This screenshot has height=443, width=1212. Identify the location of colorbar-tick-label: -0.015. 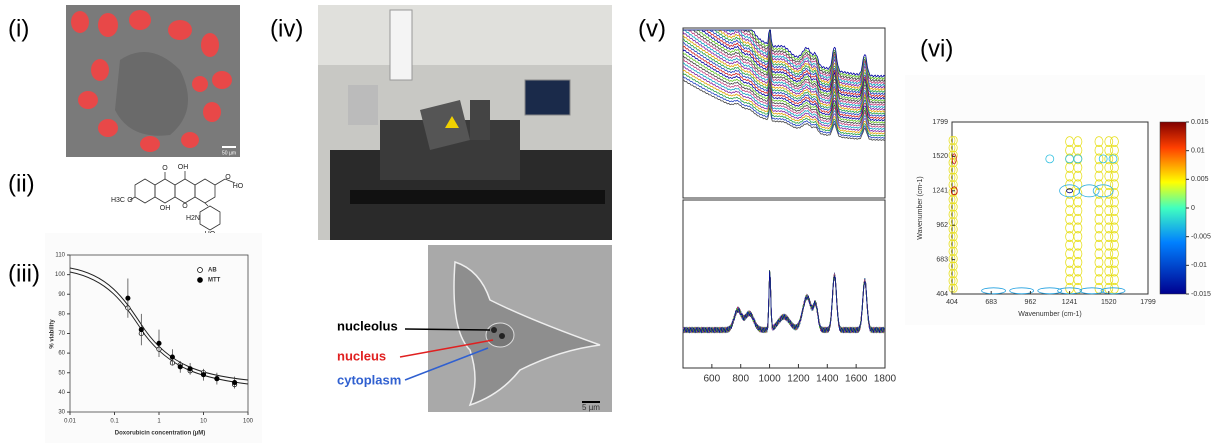
(1201, 294).